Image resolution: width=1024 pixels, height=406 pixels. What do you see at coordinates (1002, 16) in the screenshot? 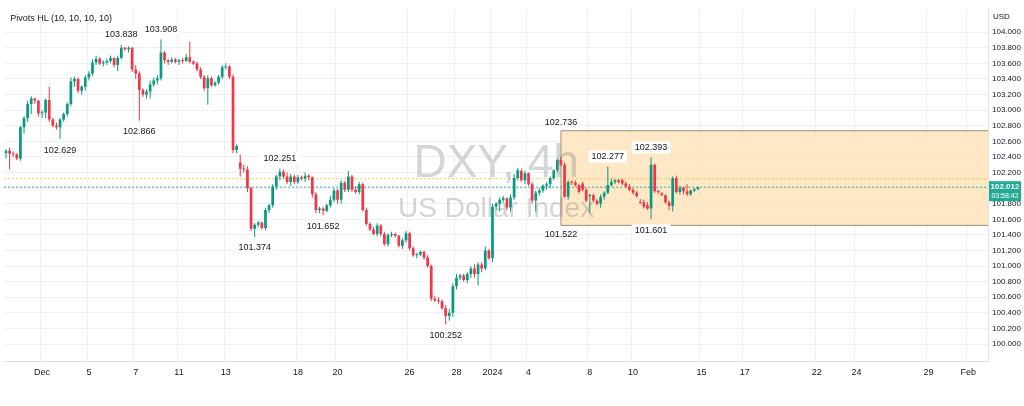
I see `y-axis-title: USD` at bounding box center [1002, 16].